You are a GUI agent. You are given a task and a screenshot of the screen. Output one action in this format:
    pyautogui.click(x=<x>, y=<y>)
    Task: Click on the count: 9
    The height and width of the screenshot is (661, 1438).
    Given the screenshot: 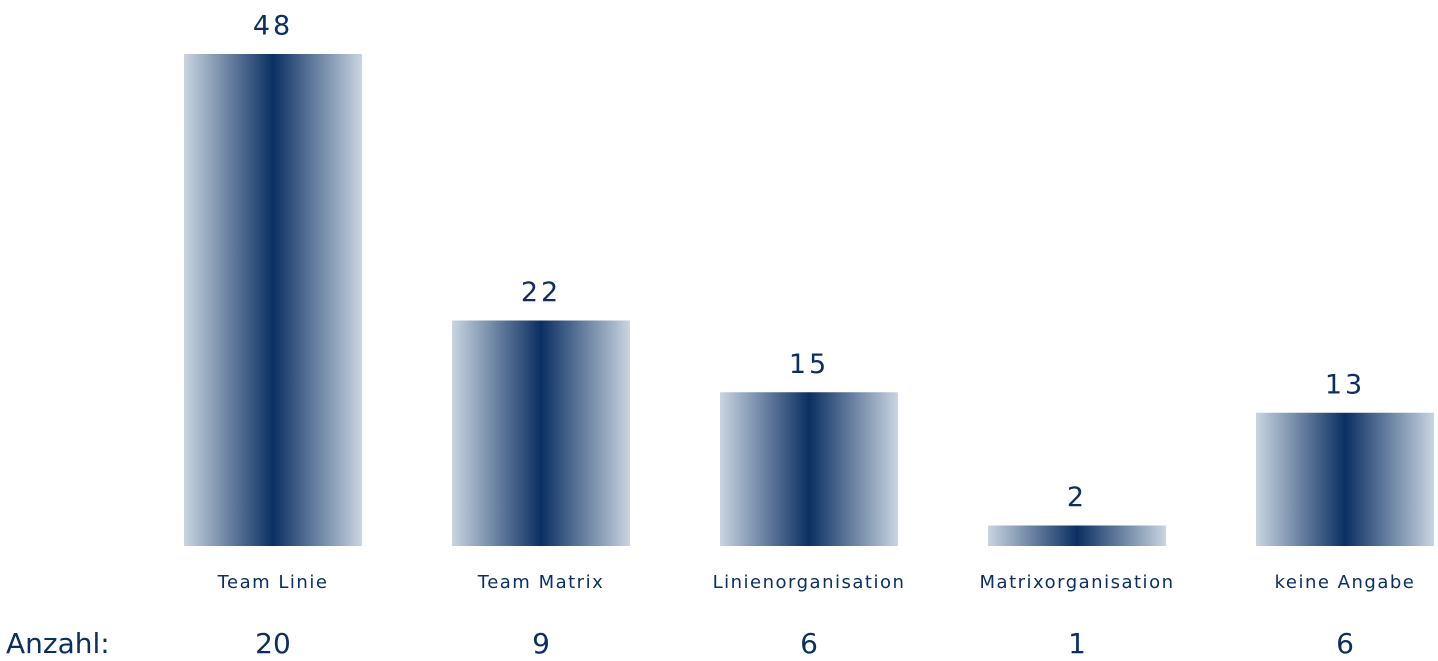 What is the action you would take?
    pyautogui.click(x=541, y=643)
    